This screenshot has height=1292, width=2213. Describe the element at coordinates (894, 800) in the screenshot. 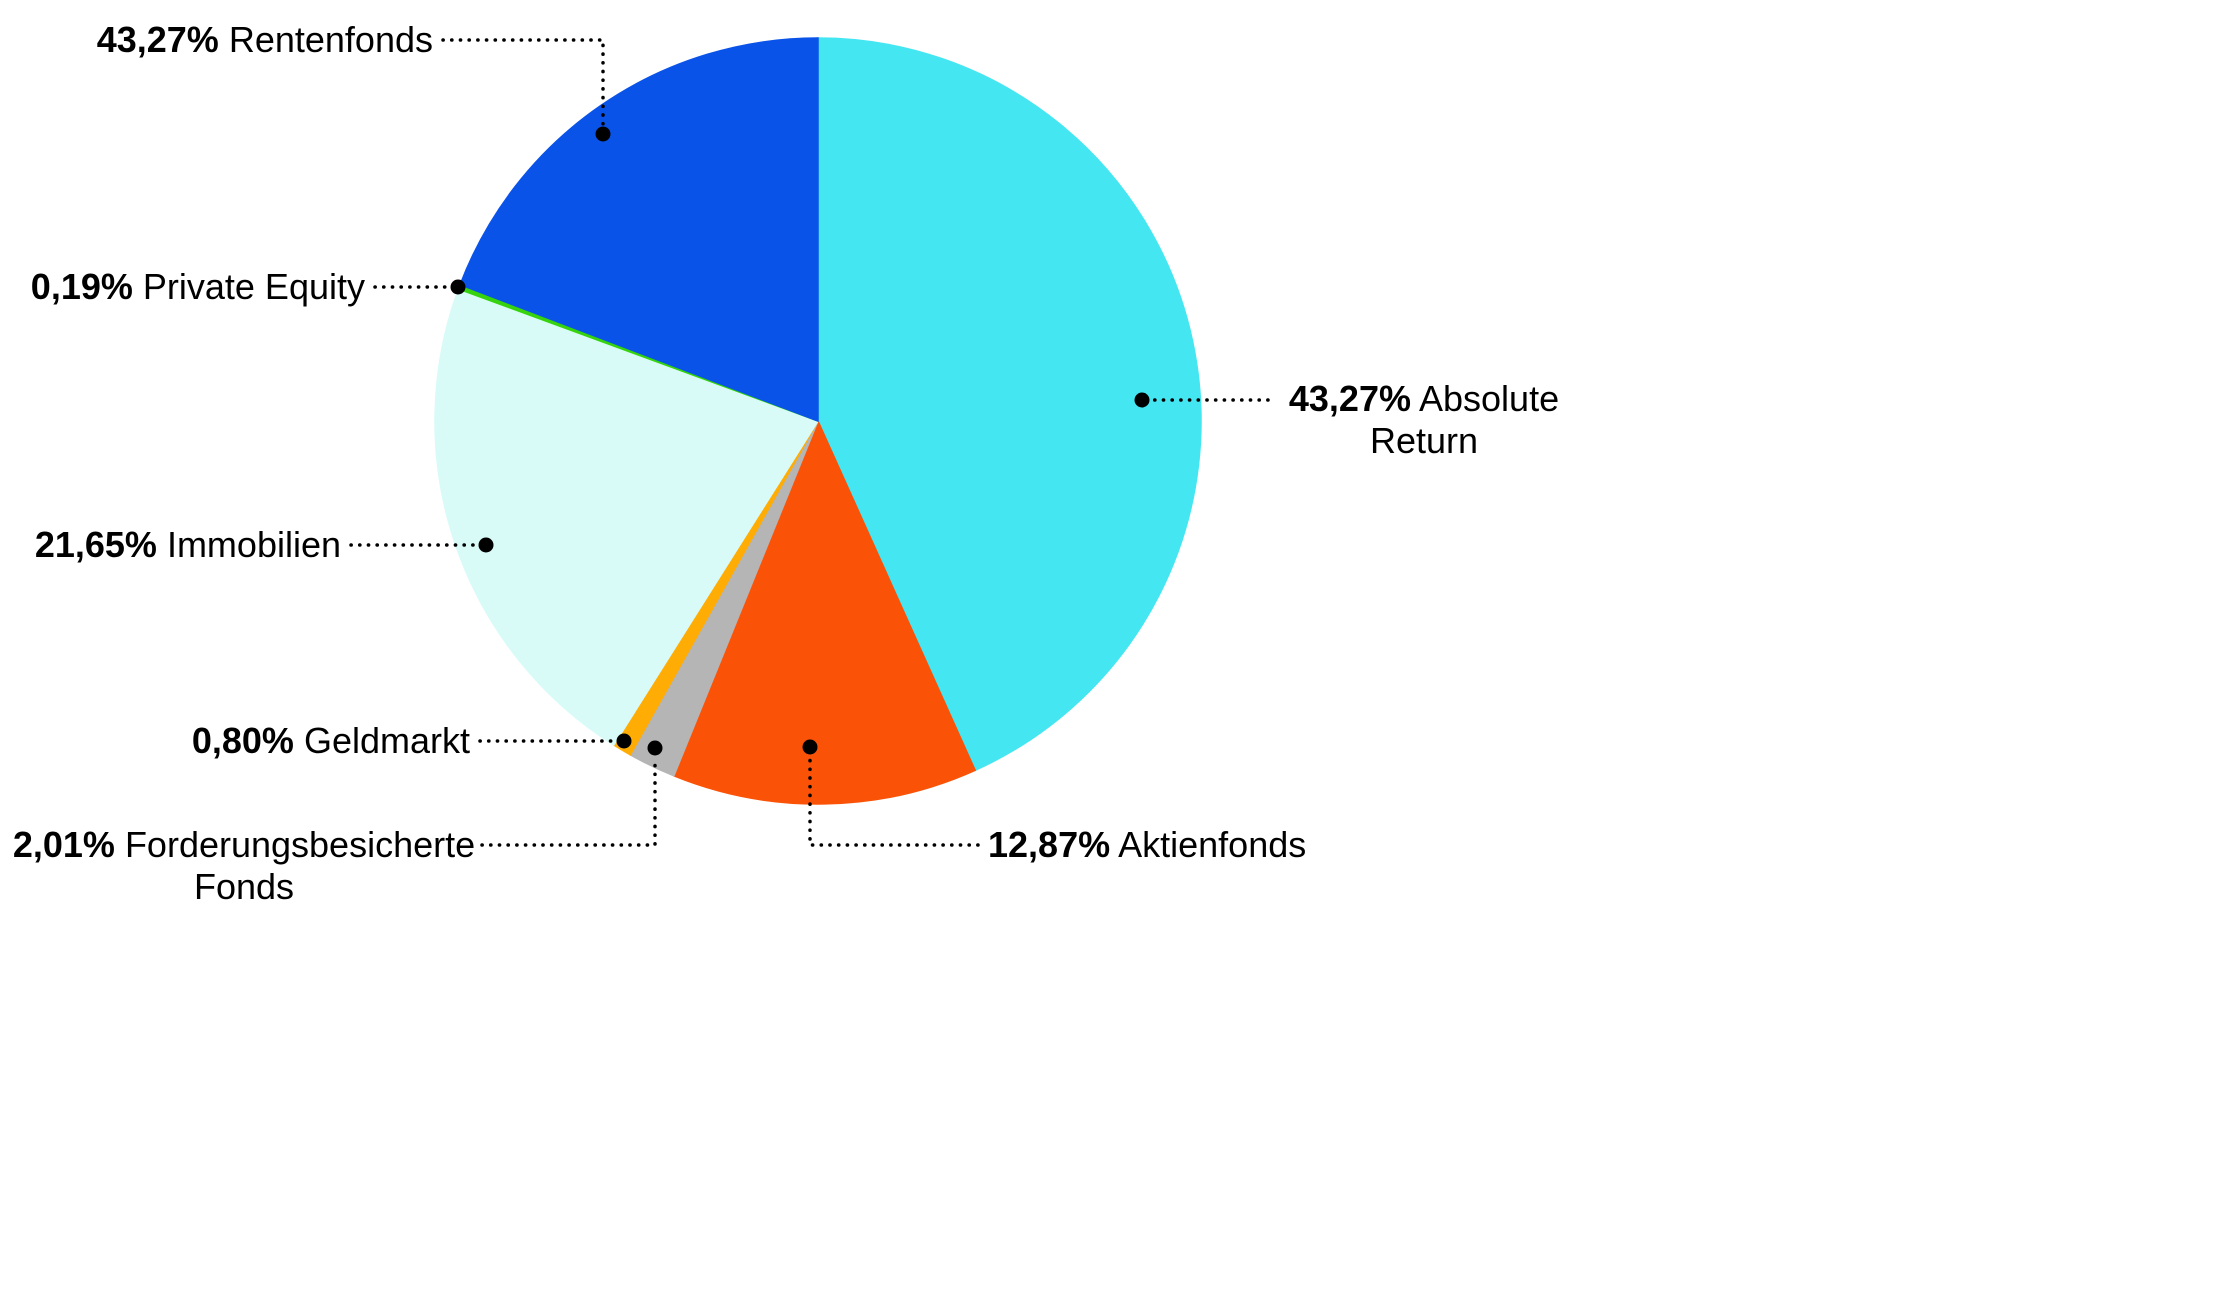

I see `leader-line-aktienfonds` at that location.